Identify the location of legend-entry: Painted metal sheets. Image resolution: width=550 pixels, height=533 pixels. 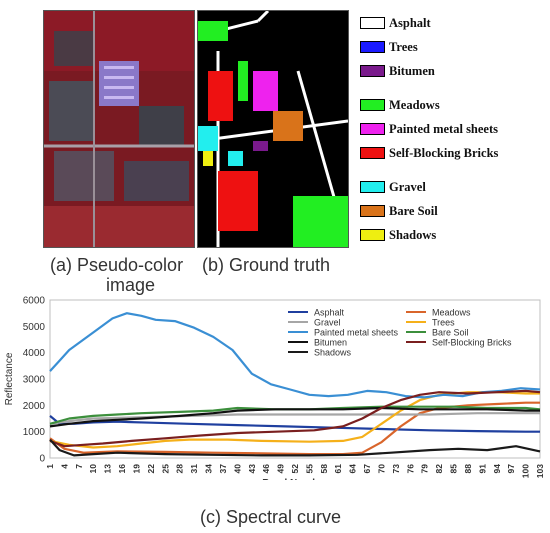
(356, 333).